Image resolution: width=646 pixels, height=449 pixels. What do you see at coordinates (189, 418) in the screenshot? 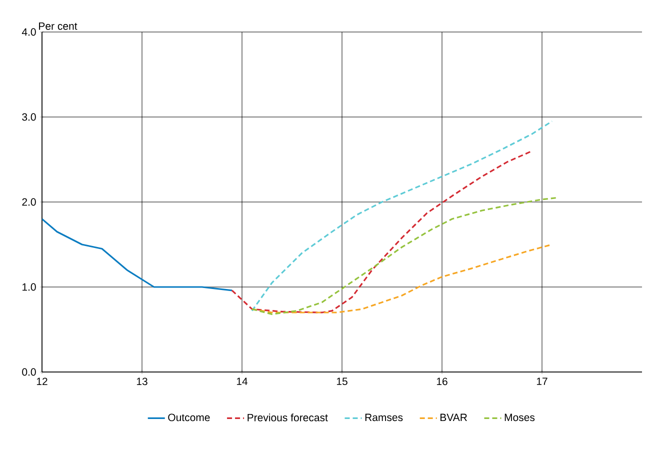
I see `legend-label: Outcome` at bounding box center [189, 418].